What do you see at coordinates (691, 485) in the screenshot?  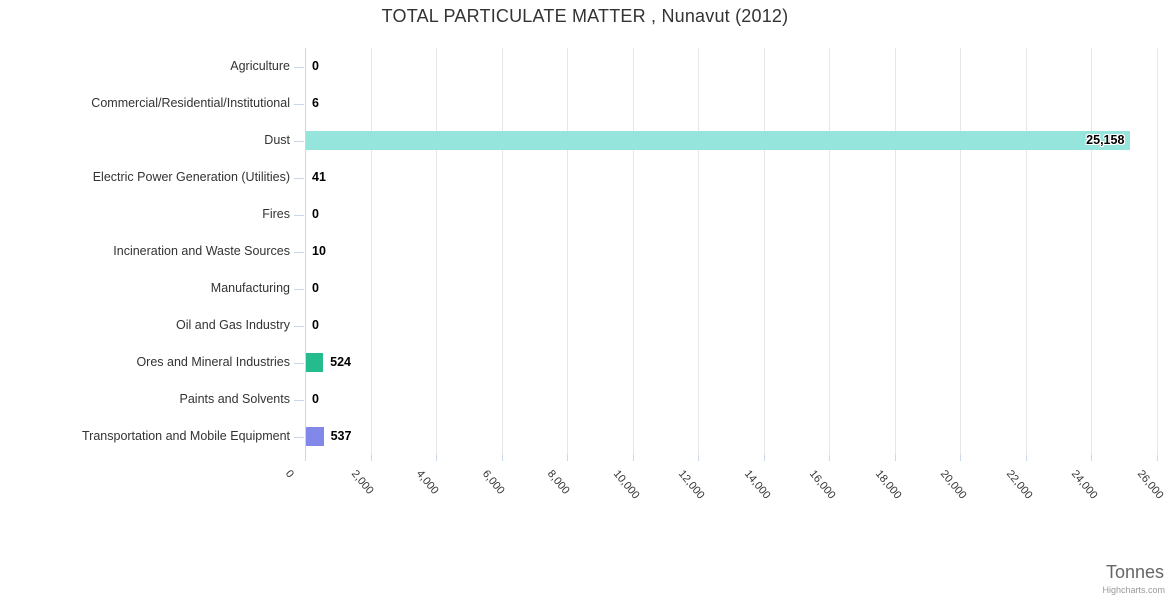 I see `x-axis-tick-label: 12,000` at bounding box center [691, 485].